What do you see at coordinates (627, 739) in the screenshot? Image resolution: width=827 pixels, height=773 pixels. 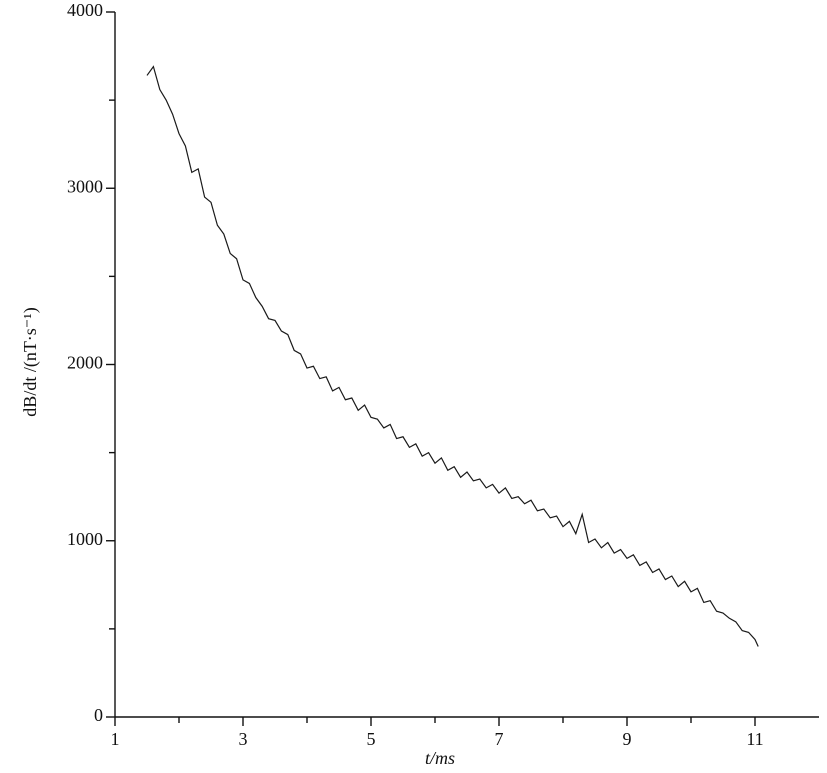 I see `x-tick-label: 9` at bounding box center [627, 739].